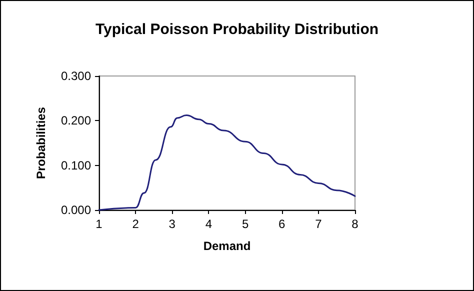  Describe the element at coordinates (99, 224) in the screenshot. I see `x-tick-label: 1` at that location.